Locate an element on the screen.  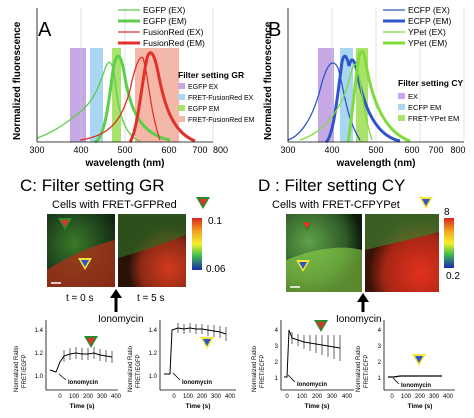
panel-a-xlabel: wavelength (nm) is located at coordinates (125, 163).